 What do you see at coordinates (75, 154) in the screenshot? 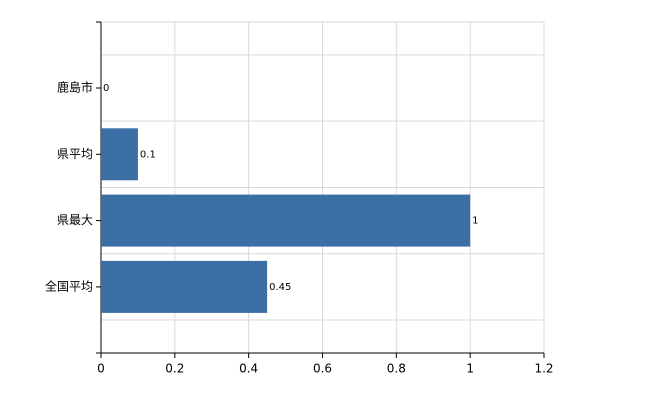
I see `y-tick-label: 県平均` at bounding box center [75, 154].